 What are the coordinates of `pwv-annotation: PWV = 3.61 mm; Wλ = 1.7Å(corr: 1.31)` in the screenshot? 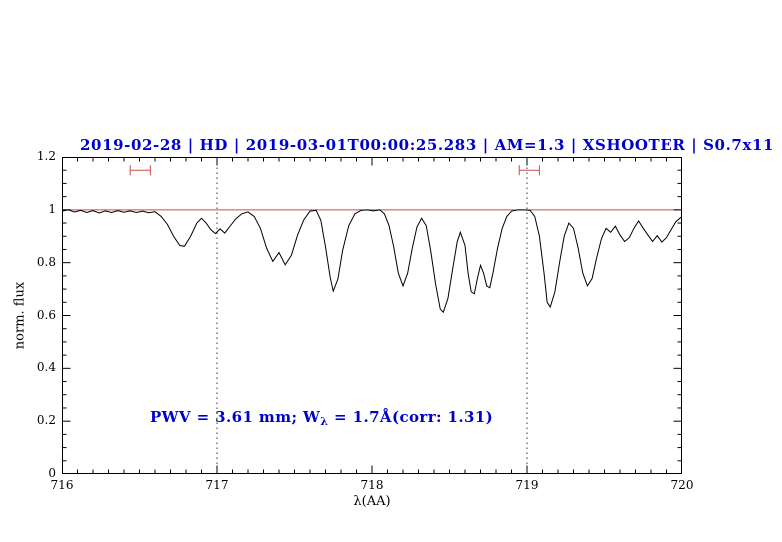 It's located at (321, 418).